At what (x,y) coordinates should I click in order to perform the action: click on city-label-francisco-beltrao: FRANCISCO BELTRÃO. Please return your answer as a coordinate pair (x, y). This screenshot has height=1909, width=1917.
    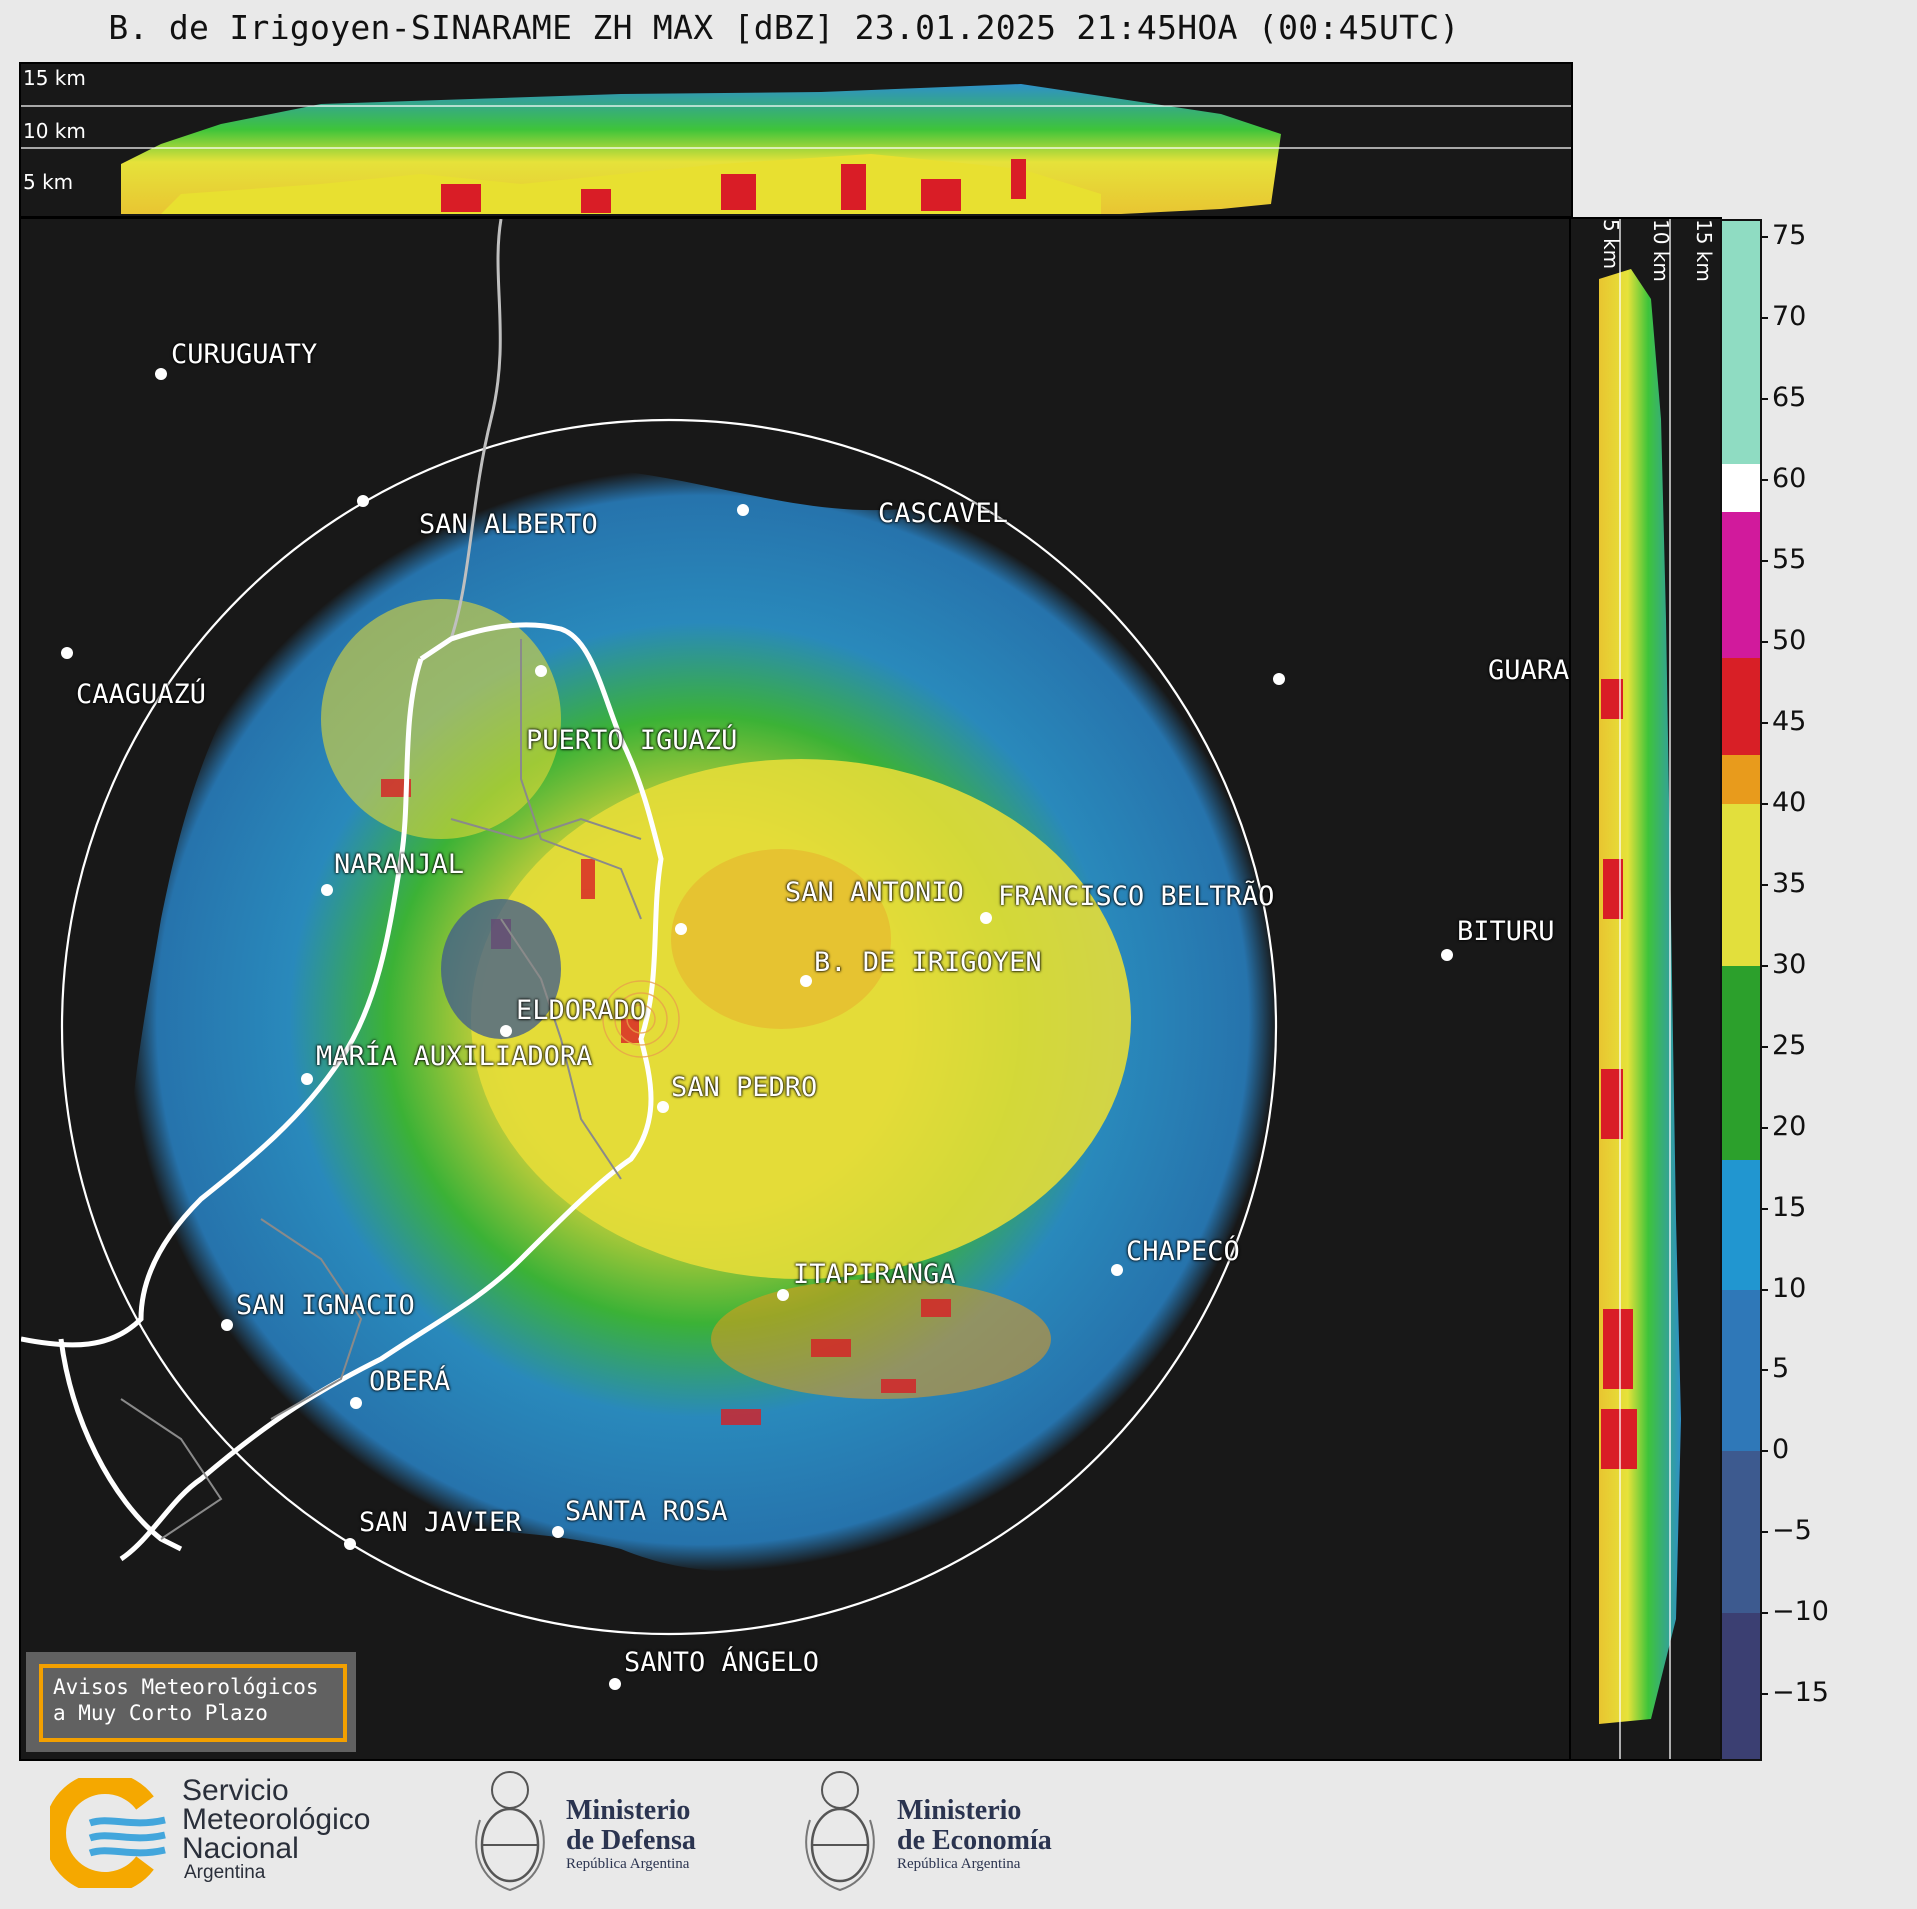
    Looking at the image, I should click on (1136, 896).